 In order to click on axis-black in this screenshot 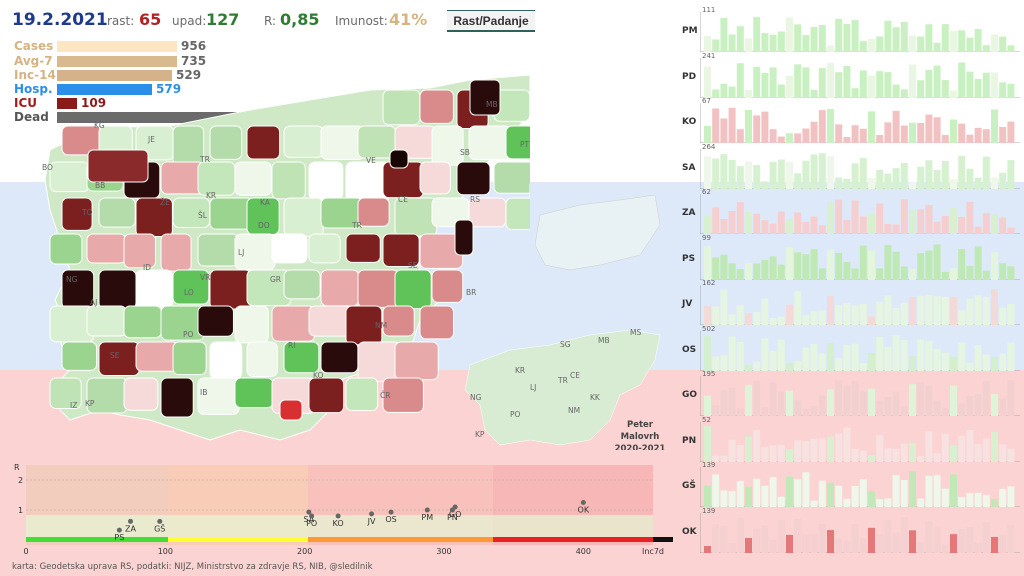, I will do `click(663, 539)`.